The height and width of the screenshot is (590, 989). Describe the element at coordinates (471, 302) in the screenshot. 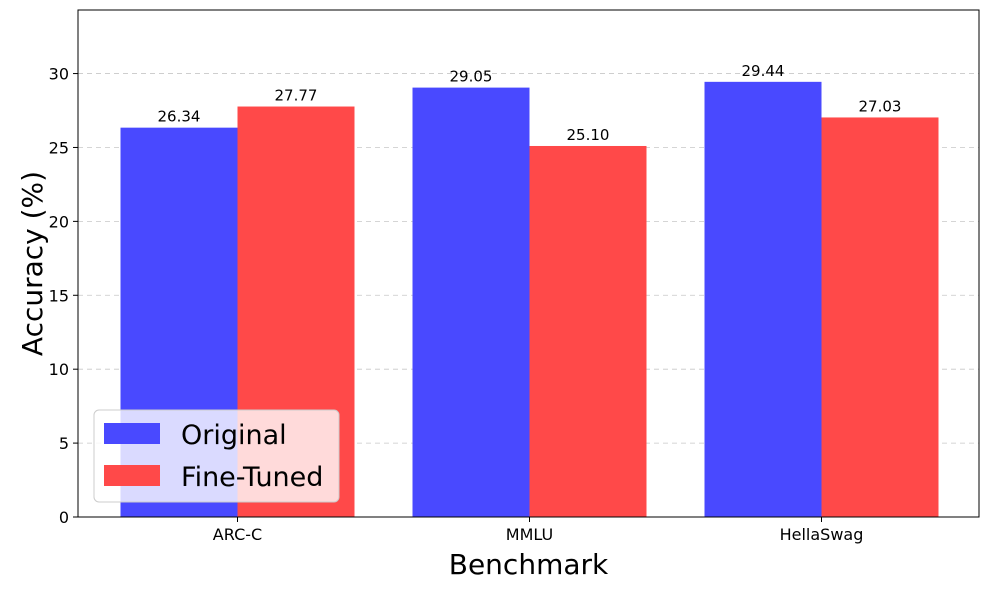

I see `bar-original-mmlu` at that location.